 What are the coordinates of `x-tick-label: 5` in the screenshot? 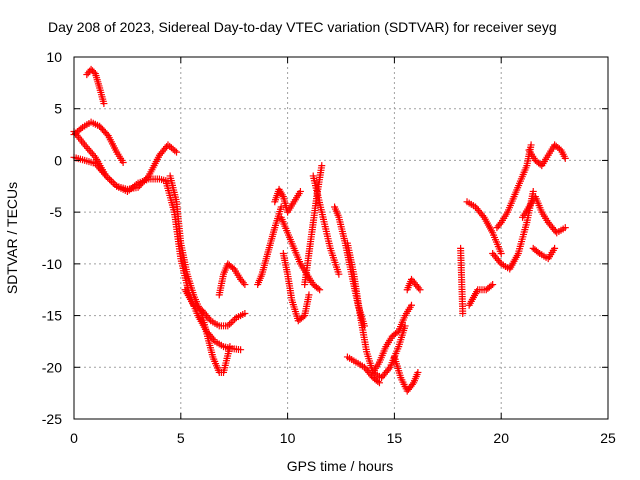 It's located at (181, 438).